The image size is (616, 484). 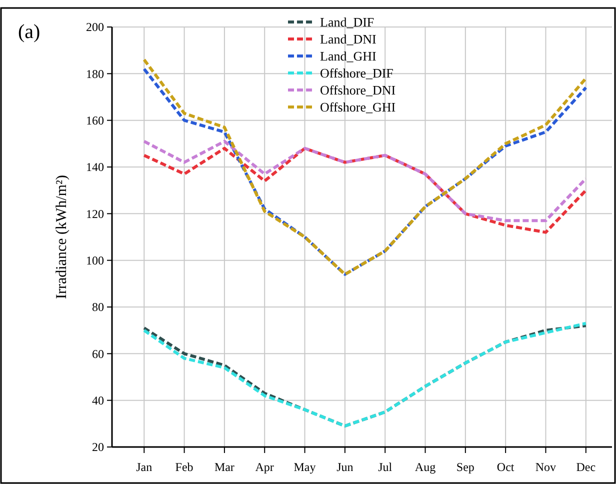 I want to click on x-tick-label: Oct, so click(x=505, y=467).